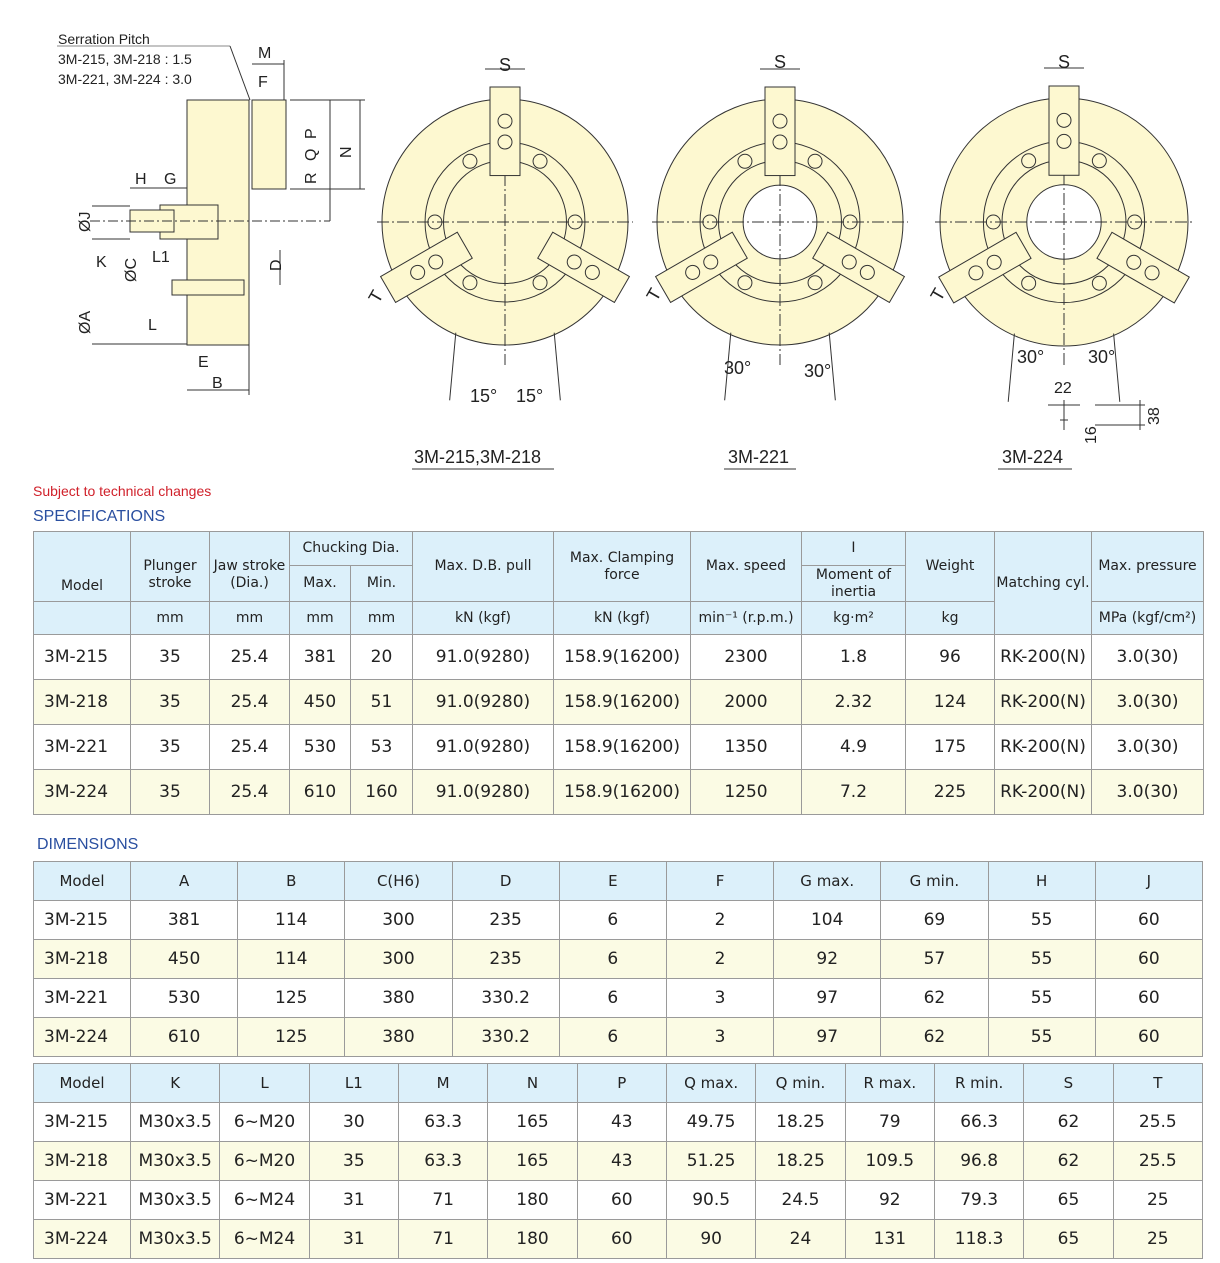 The width and height of the screenshot is (1220, 1263). I want to click on table-cell: 6~M20, so click(264, 1161).